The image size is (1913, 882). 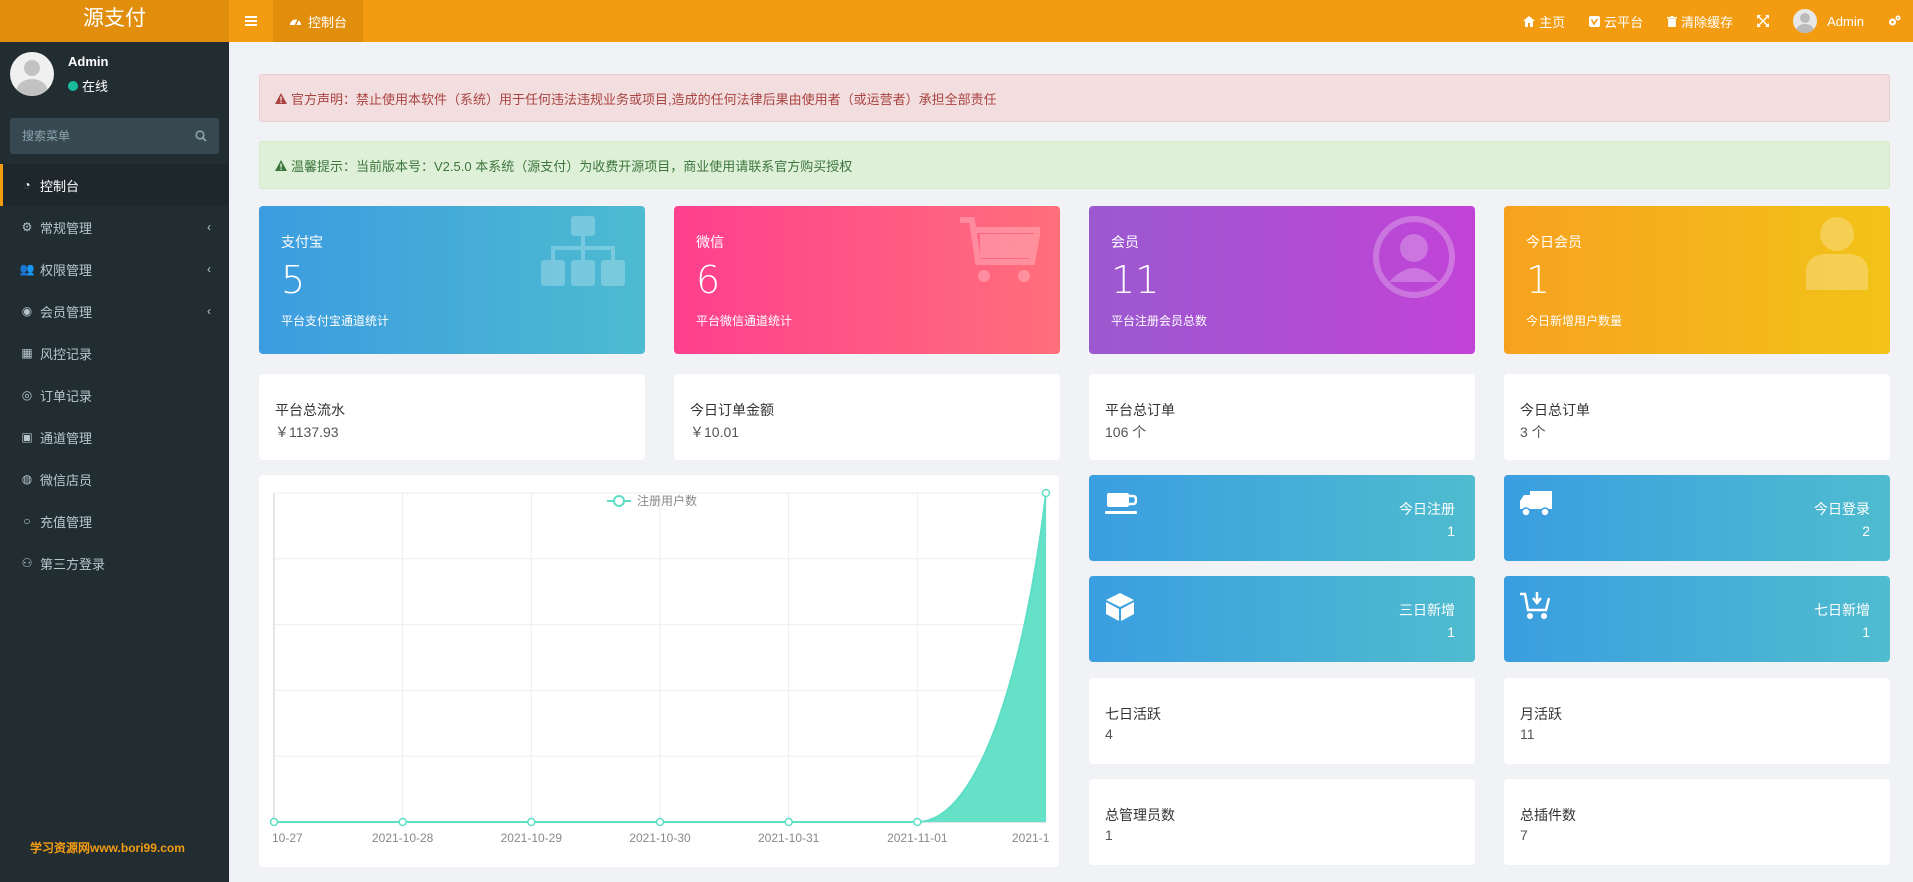 What do you see at coordinates (715, 432) in the screenshot?
I see `card-value: ￥10.01` at bounding box center [715, 432].